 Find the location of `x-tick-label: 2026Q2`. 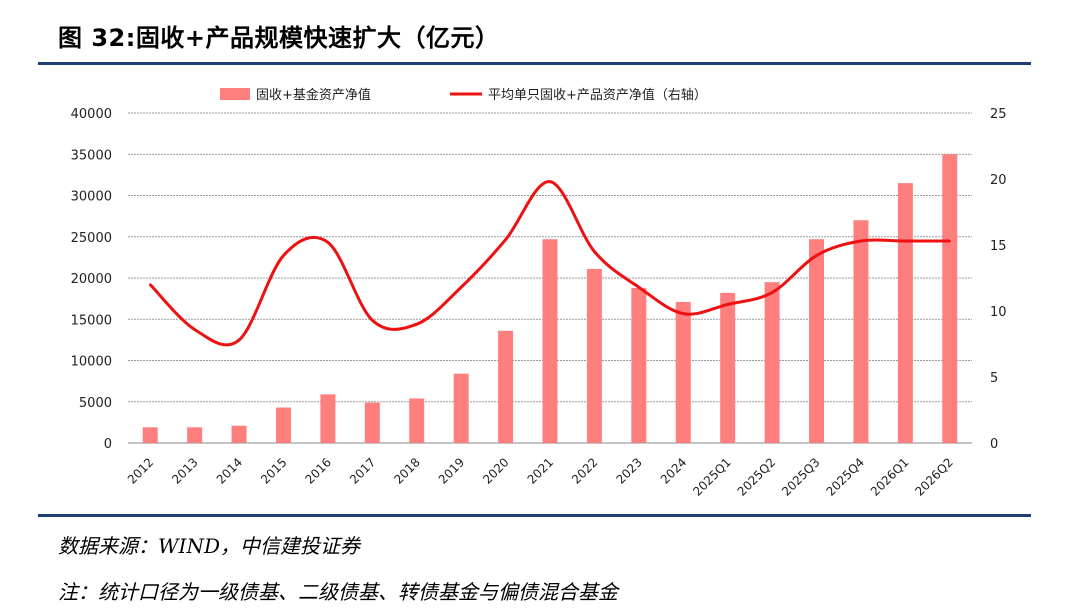

x-tick-label: 2026Q2 is located at coordinates (934, 477).